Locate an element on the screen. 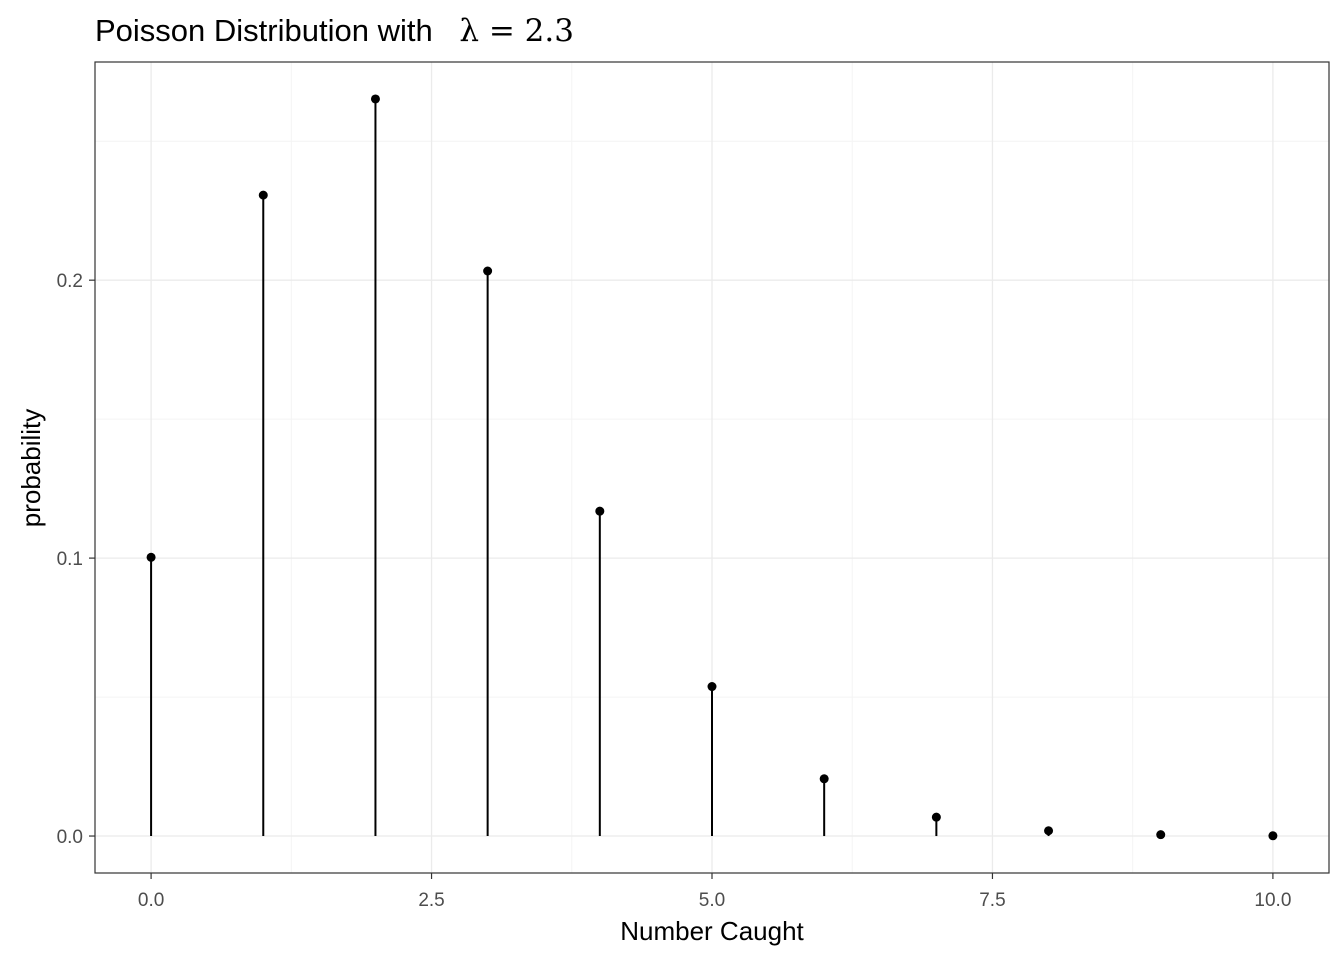  y-tick-label: 0.2 is located at coordinates (70, 281).